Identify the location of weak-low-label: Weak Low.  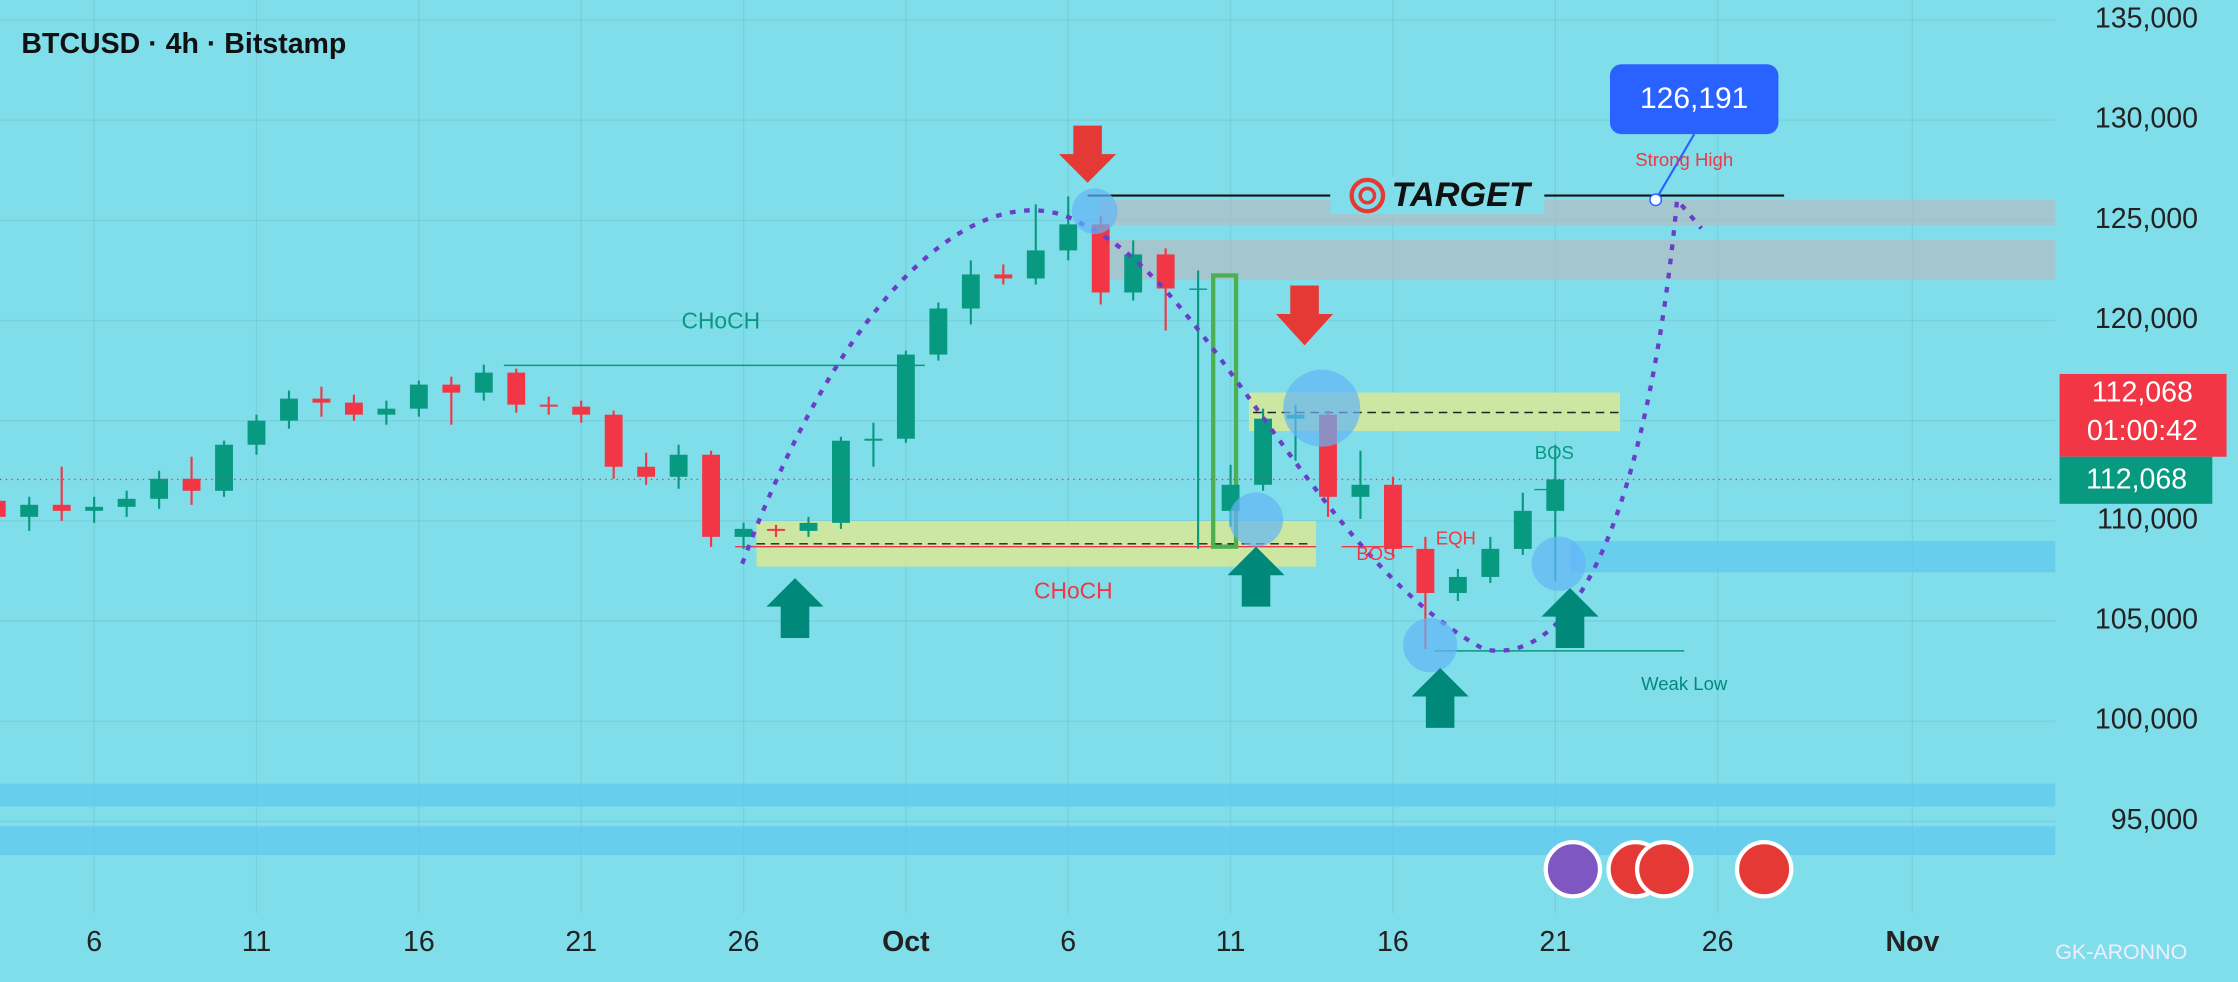
(1684, 683).